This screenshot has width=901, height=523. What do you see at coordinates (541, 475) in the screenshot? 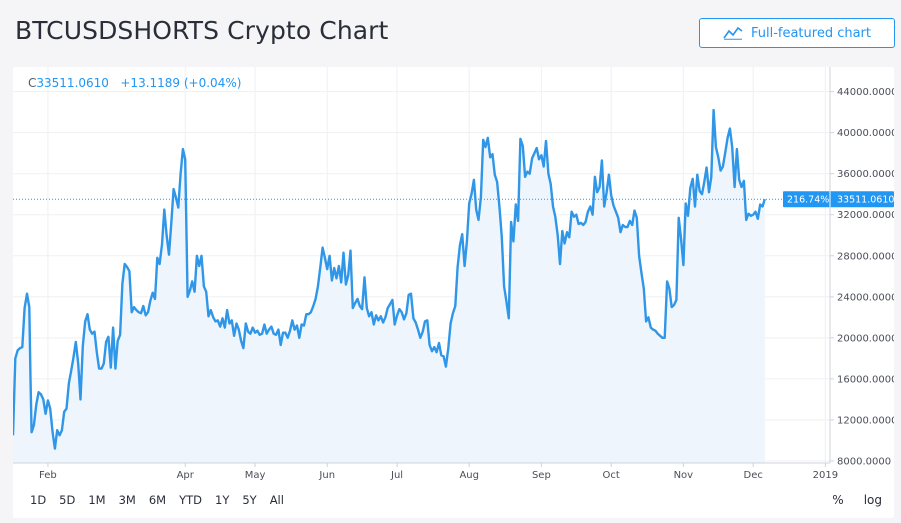
I see `time-tick-label: Sep` at bounding box center [541, 475].